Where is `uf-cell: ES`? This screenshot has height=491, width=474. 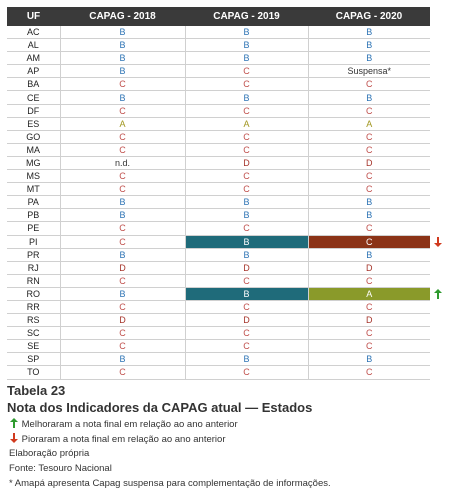
uf-cell: ES is located at coordinates (33, 124).